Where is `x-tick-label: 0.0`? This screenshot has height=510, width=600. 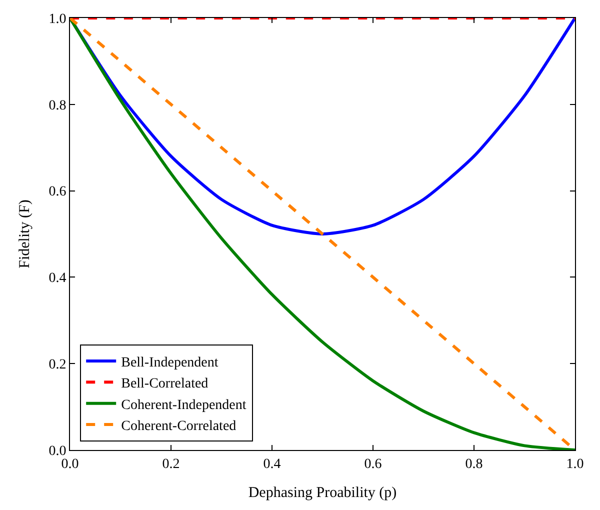 x-tick-label: 0.0 is located at coordinates (70, 464).